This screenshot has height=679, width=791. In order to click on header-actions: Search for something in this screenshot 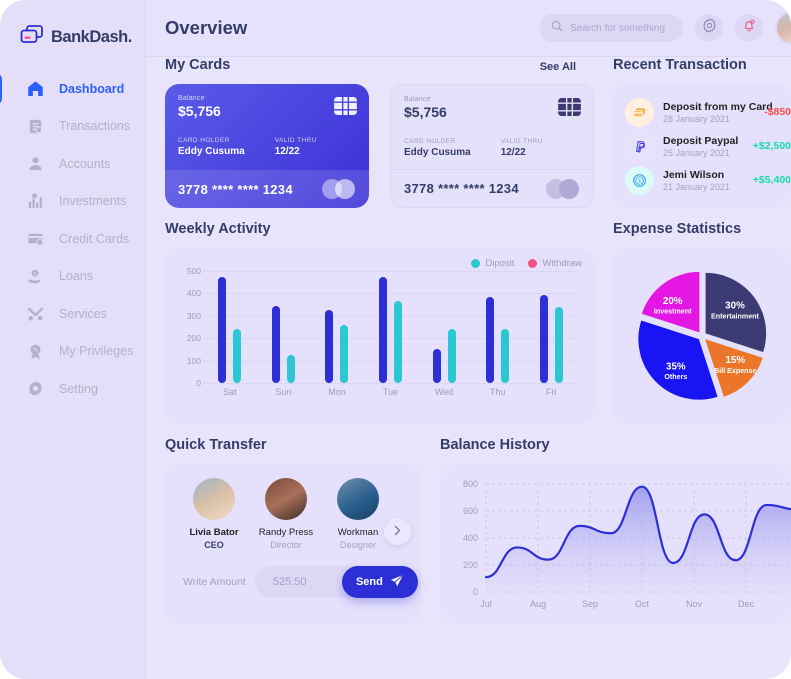, I will do `click(665, 28)`.